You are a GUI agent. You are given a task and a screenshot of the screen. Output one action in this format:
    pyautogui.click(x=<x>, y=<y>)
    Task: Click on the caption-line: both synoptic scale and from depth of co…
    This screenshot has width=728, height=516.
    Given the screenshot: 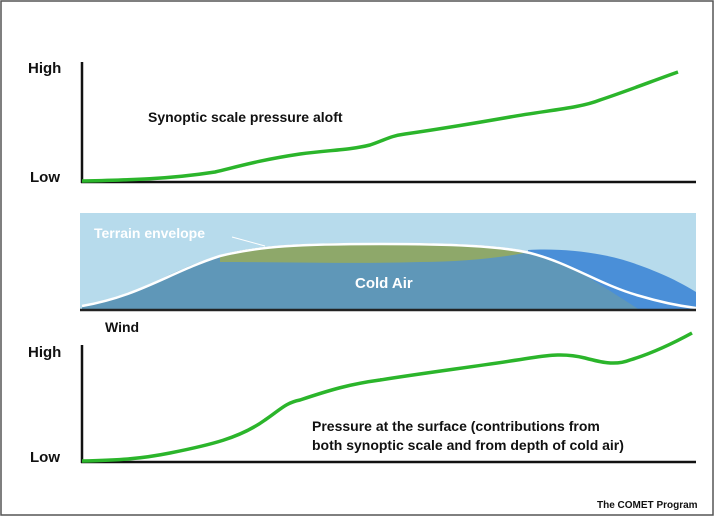 What is the action you would take?
    pyautogui.click(x=468, y=445)
    